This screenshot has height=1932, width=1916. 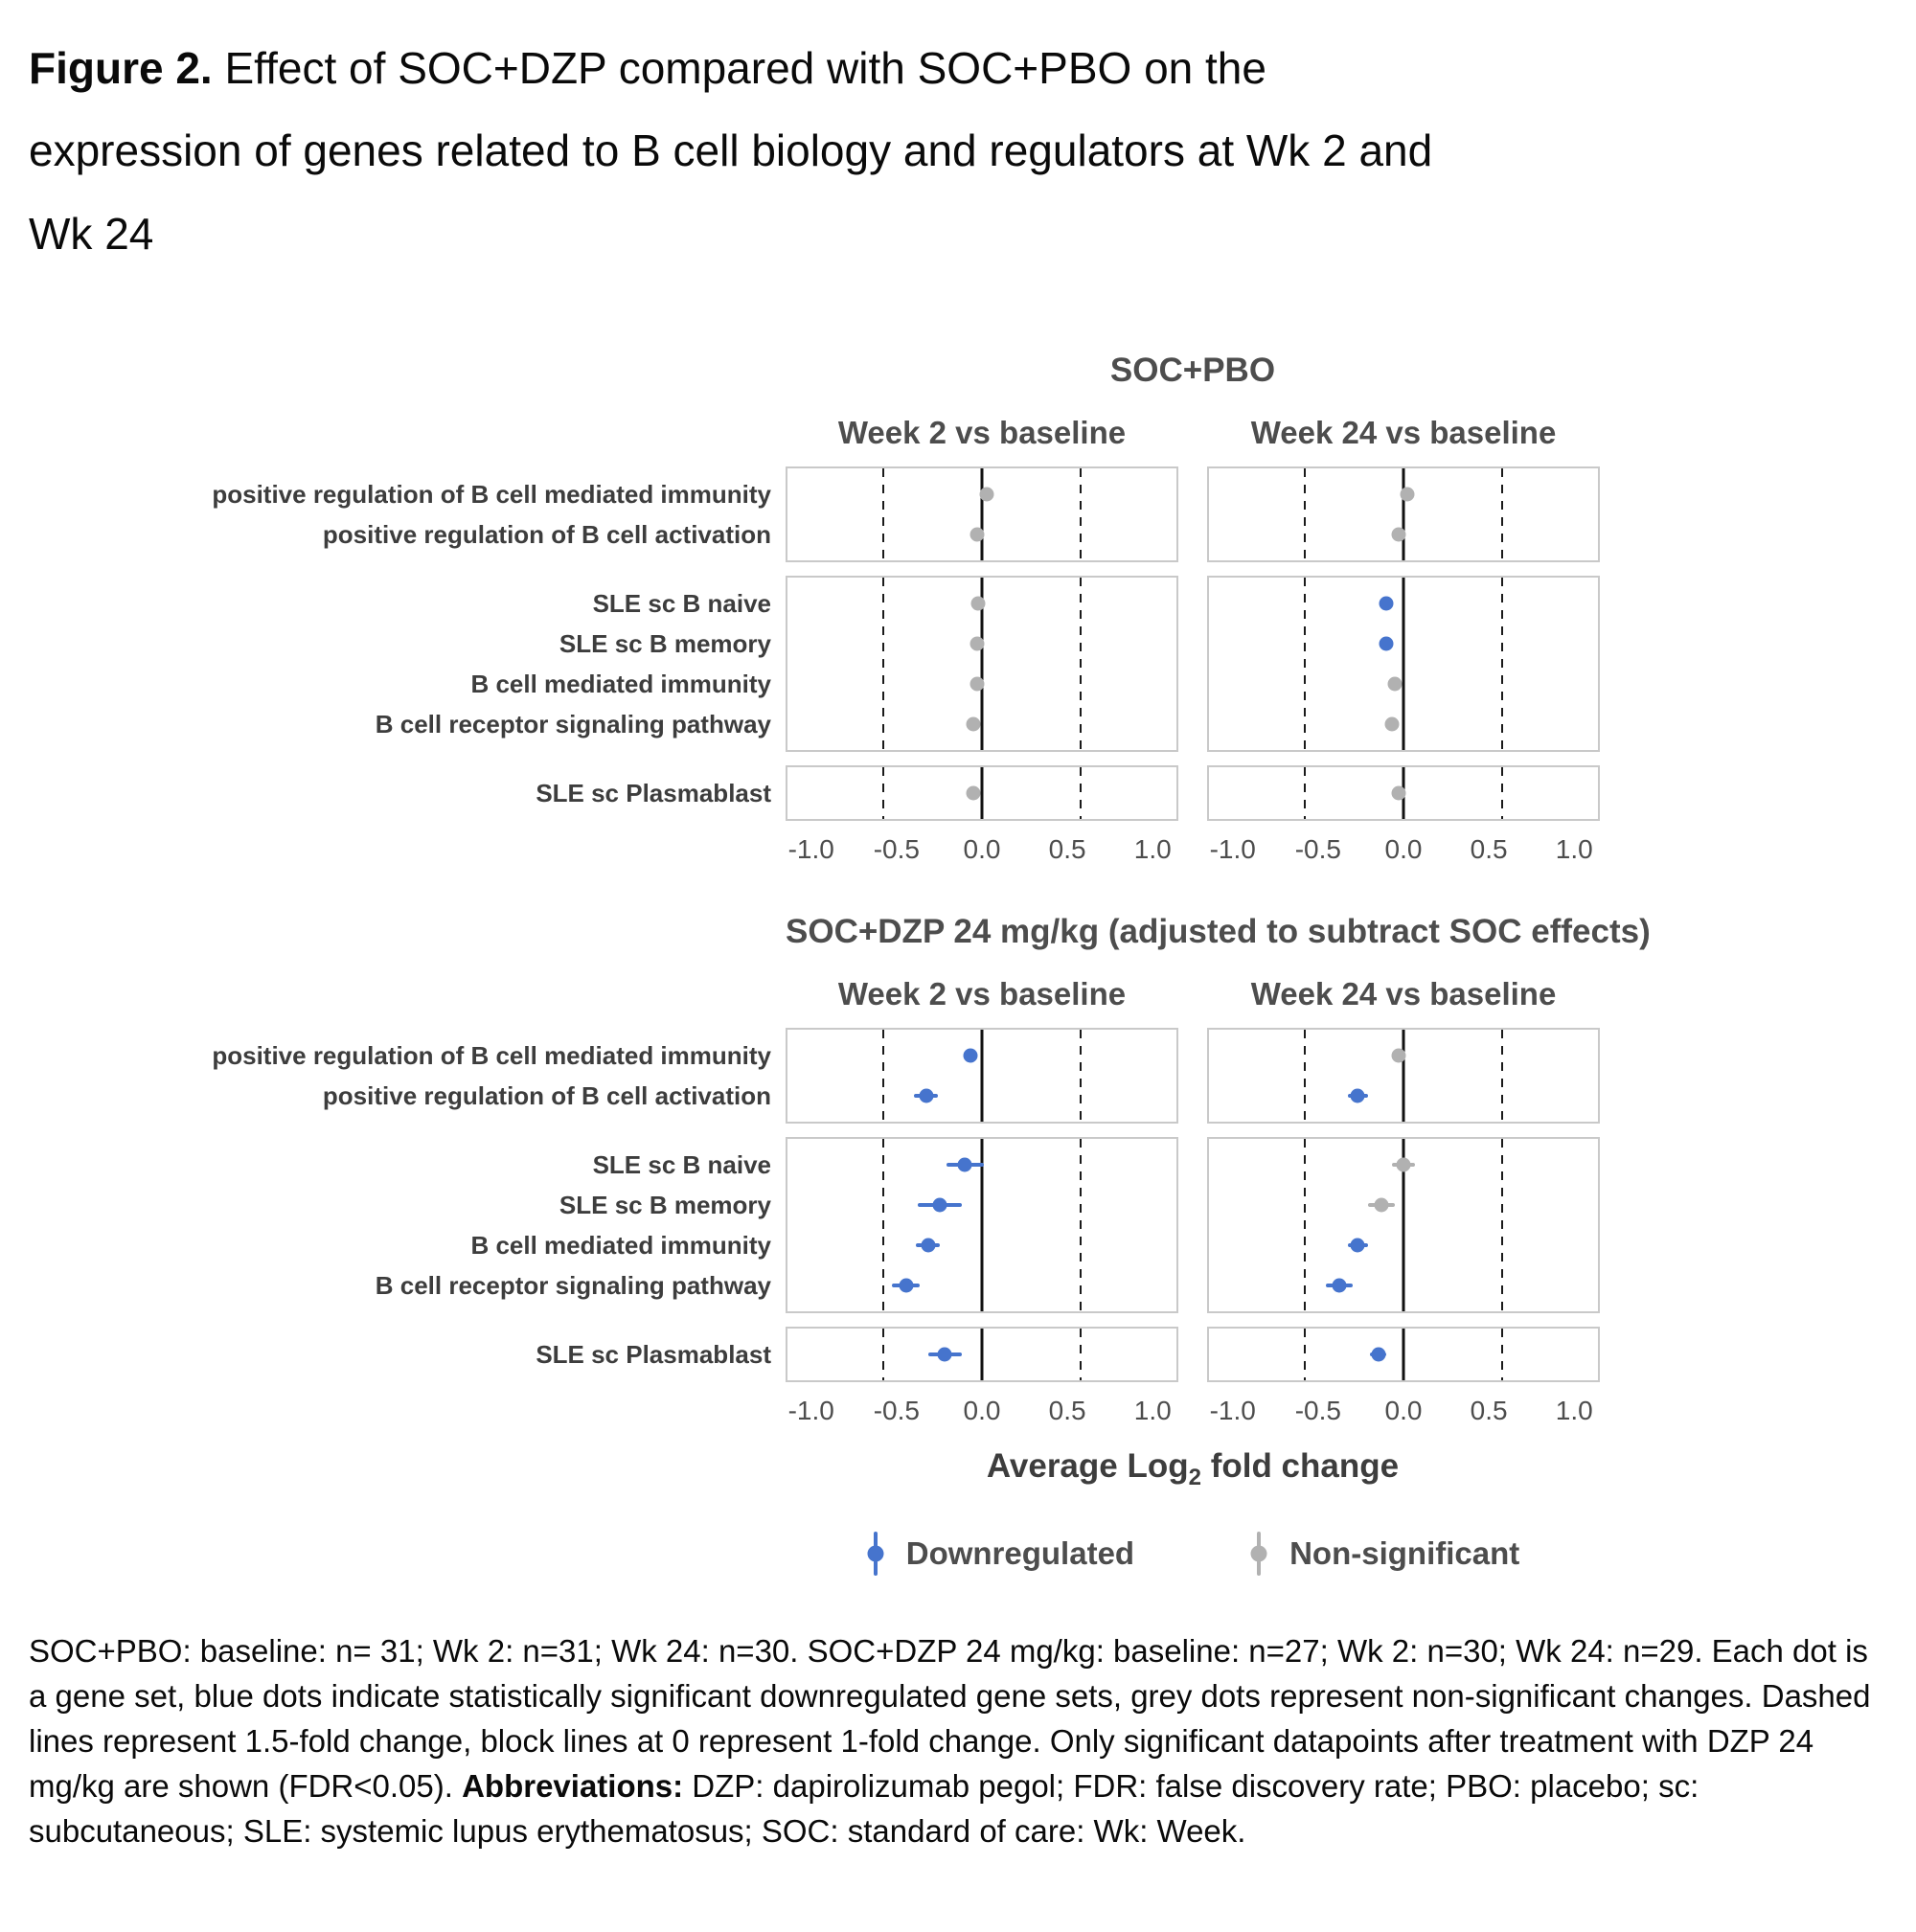 I want to click on gene-set-label: SLE sc B memory, so click(x=665, y=1205).